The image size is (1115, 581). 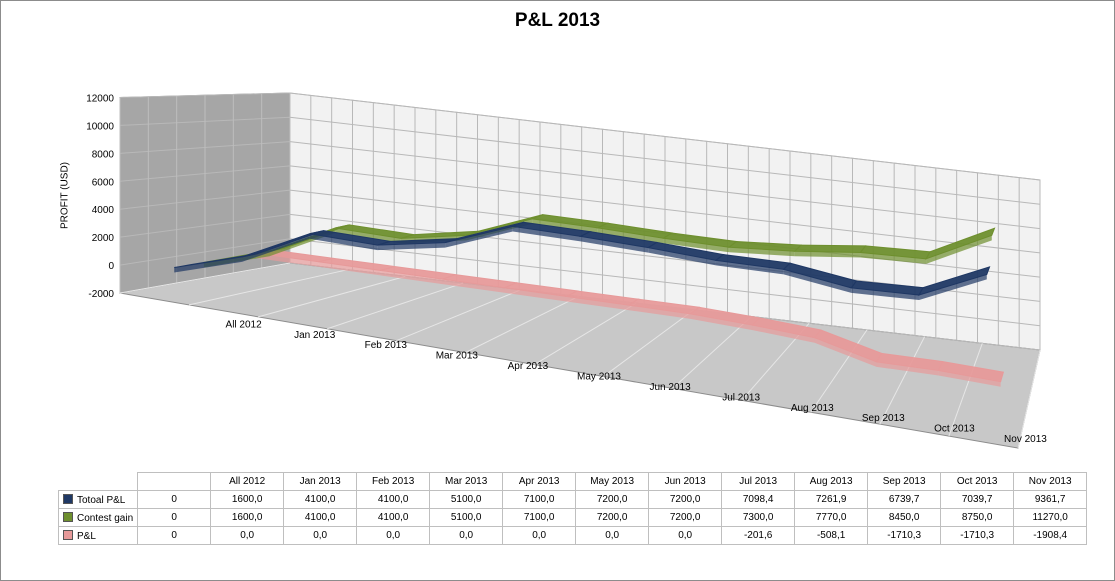 What do you see at coordinates (466, 481) in the screenshot?
I see `data-table-column-header: Mar 2013` at bounding box center [466, 481].